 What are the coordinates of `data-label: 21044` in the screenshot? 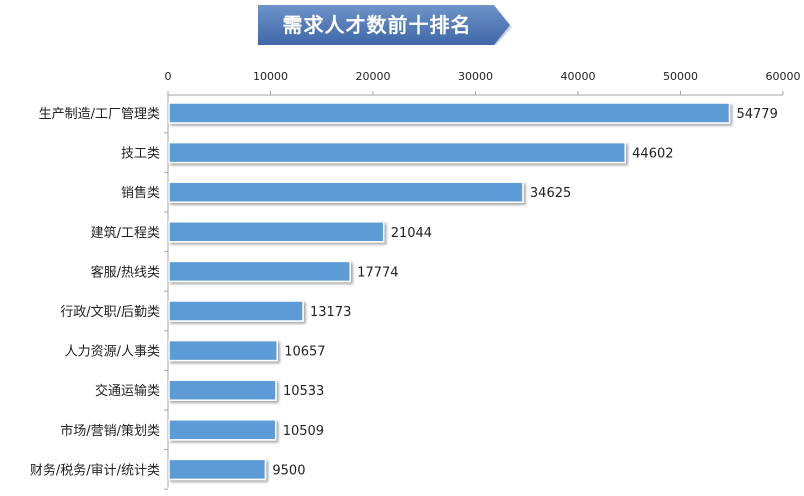 It's located at (411, 233).